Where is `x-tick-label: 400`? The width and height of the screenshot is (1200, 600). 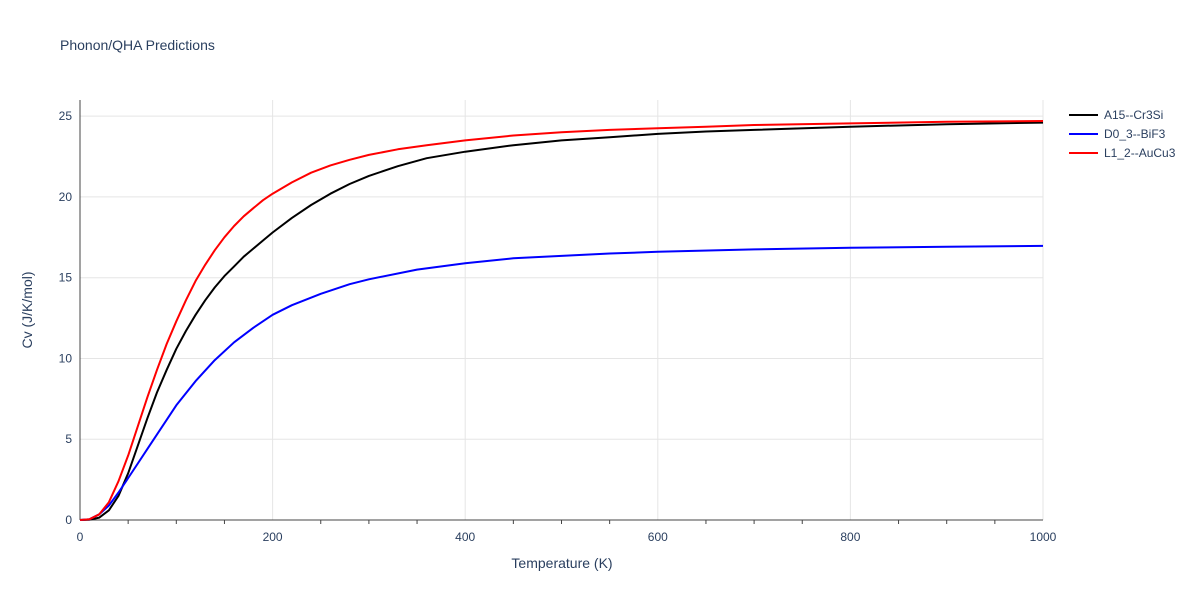 x-tick-label: 400 is located at coordinates (465, 537).